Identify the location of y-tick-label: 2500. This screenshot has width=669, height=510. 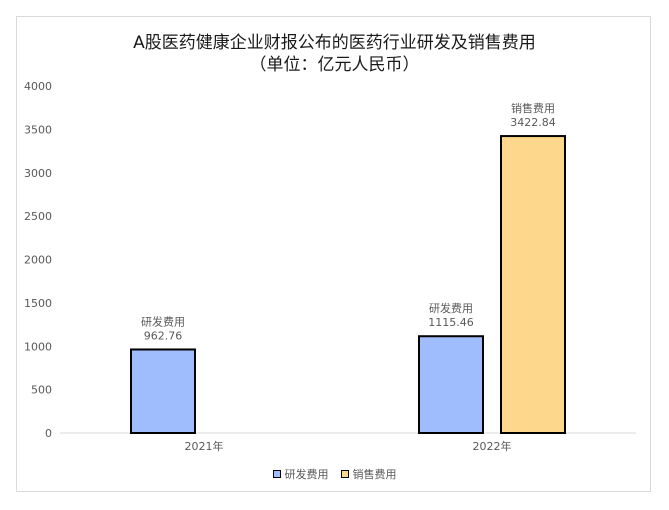
(38, 216).